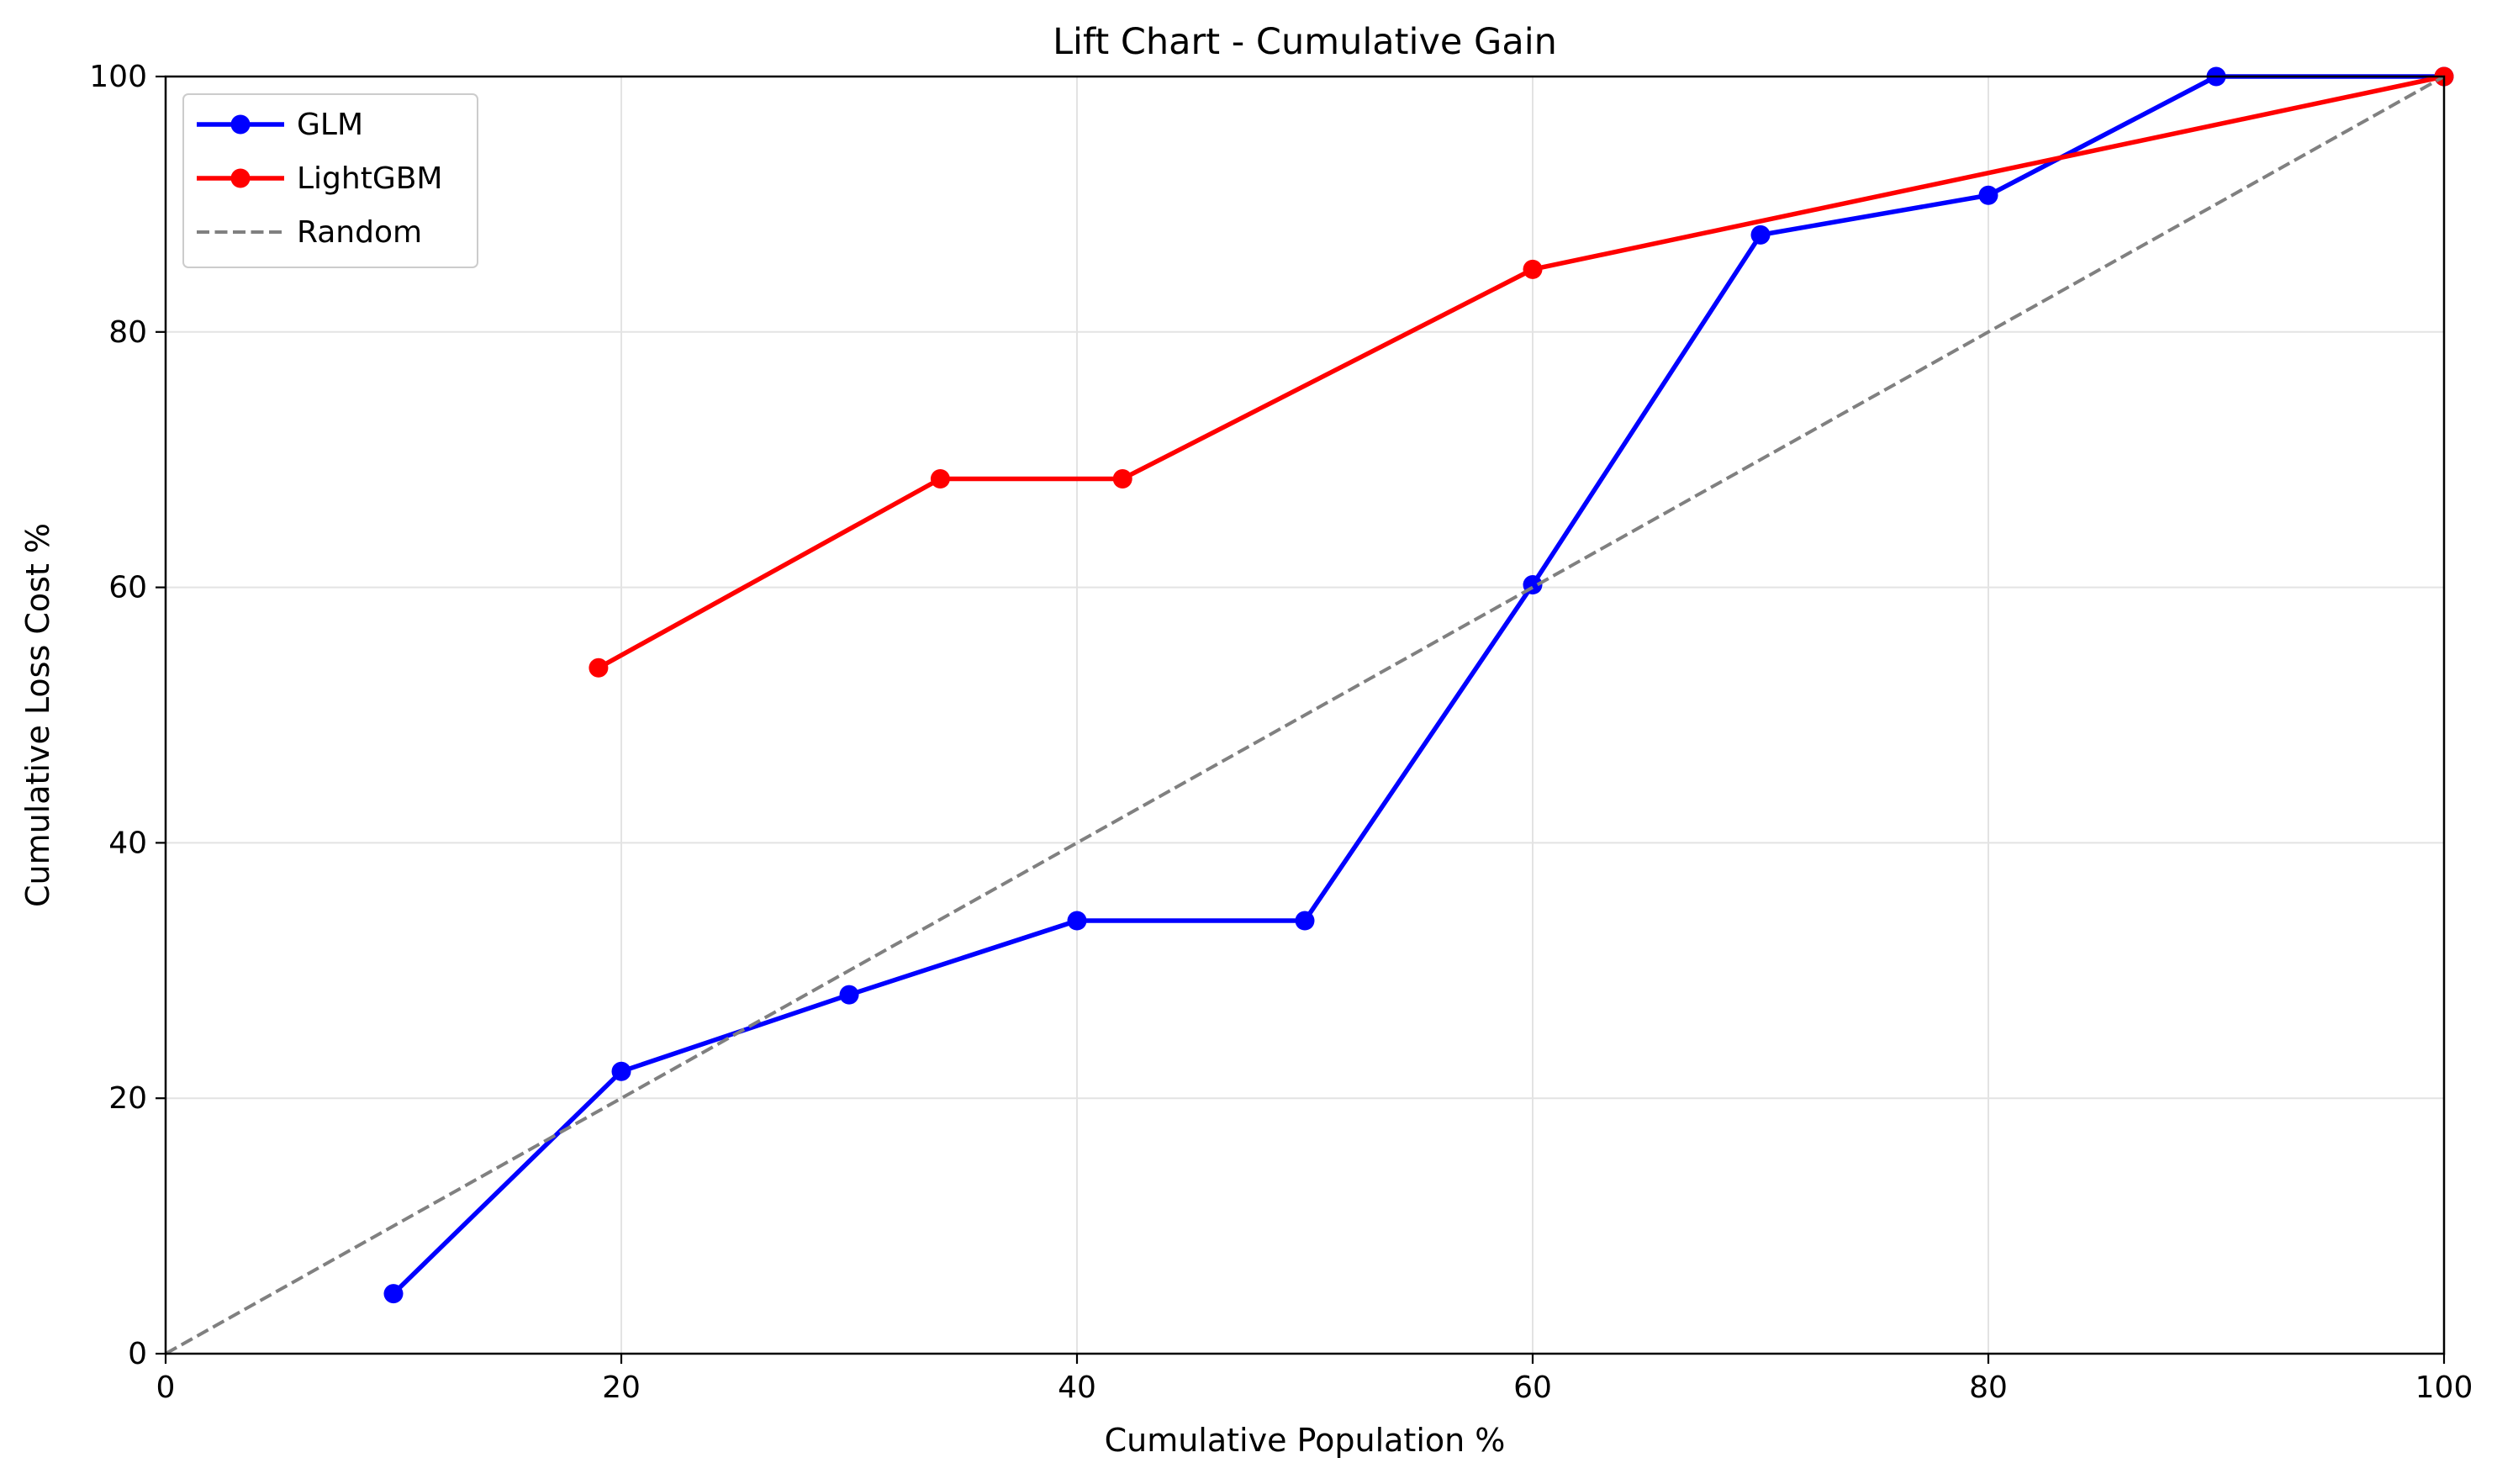 Image resolution: width=2497 pixels, height=1484 pixels. What do you see at coordinates (166, 1387) in the screenshot?
I see `x-tick-label-0: 0` at bounding box center [166, 1387].